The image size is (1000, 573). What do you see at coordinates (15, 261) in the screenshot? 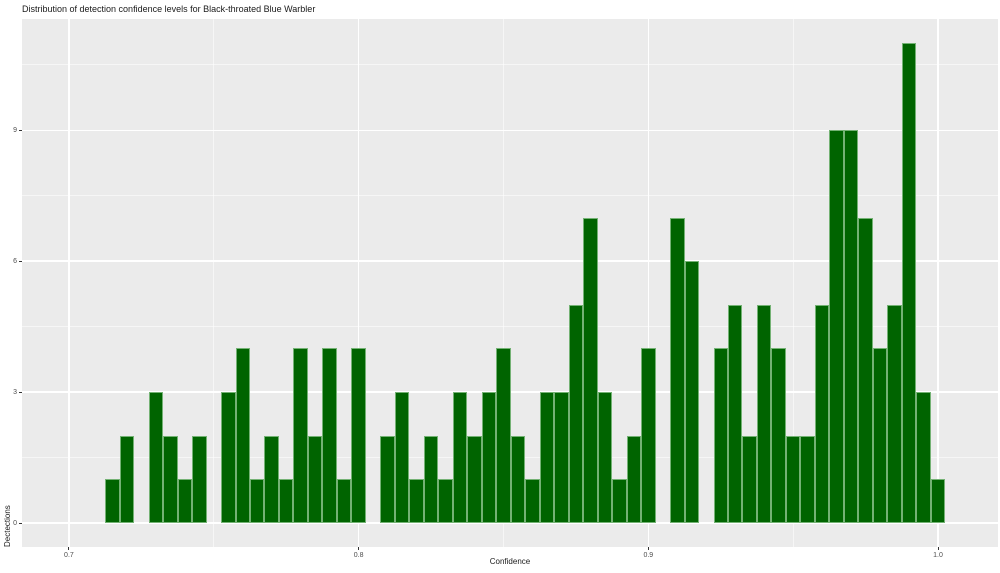
I see `y-tick-label: 6` at bounding box center [15, 261].